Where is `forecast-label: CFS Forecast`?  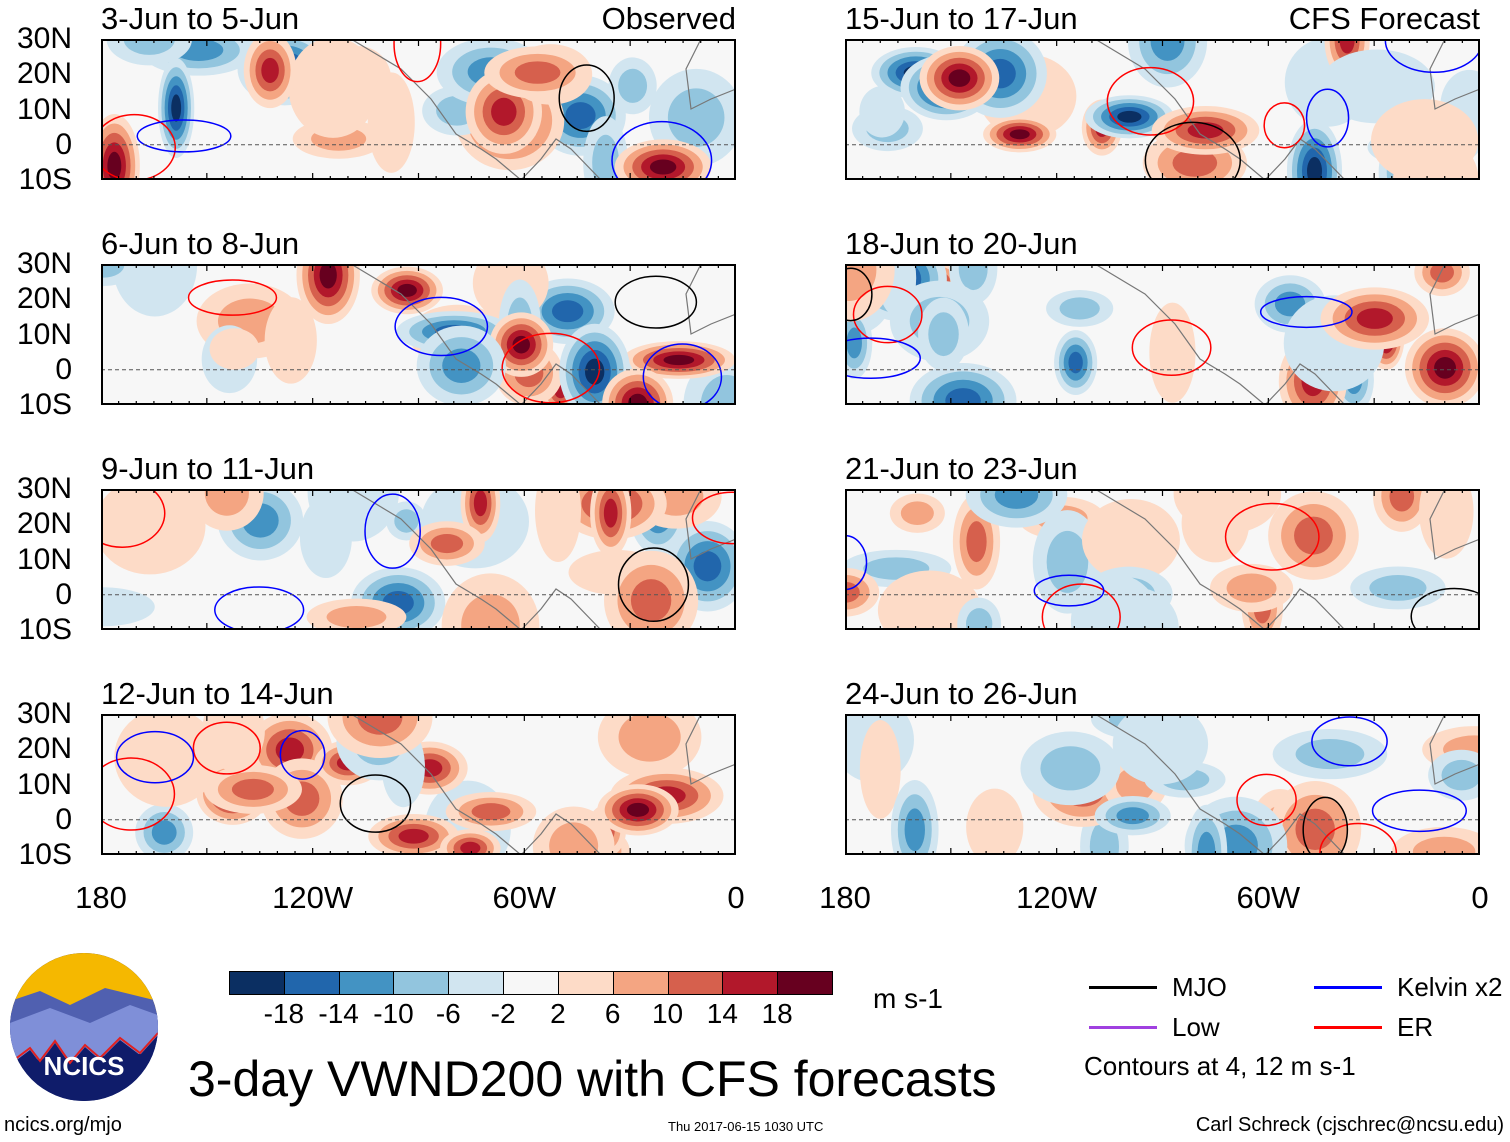
forecast-label: CFS Forecast is located at coordinates (1384, 18).